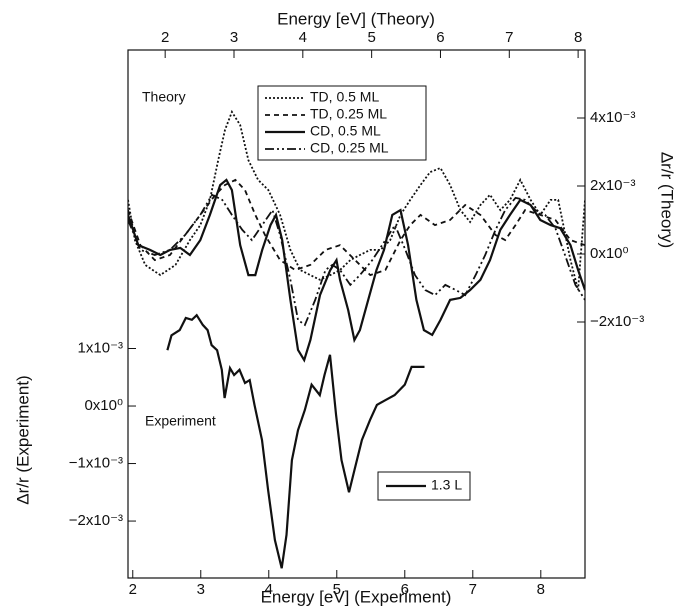 This screenshot has width=685, height=615. What do you see at coordinates (509, 37) in the screenshot?
I see `x2-tick-label: 7` at bounding box center [509, 37].